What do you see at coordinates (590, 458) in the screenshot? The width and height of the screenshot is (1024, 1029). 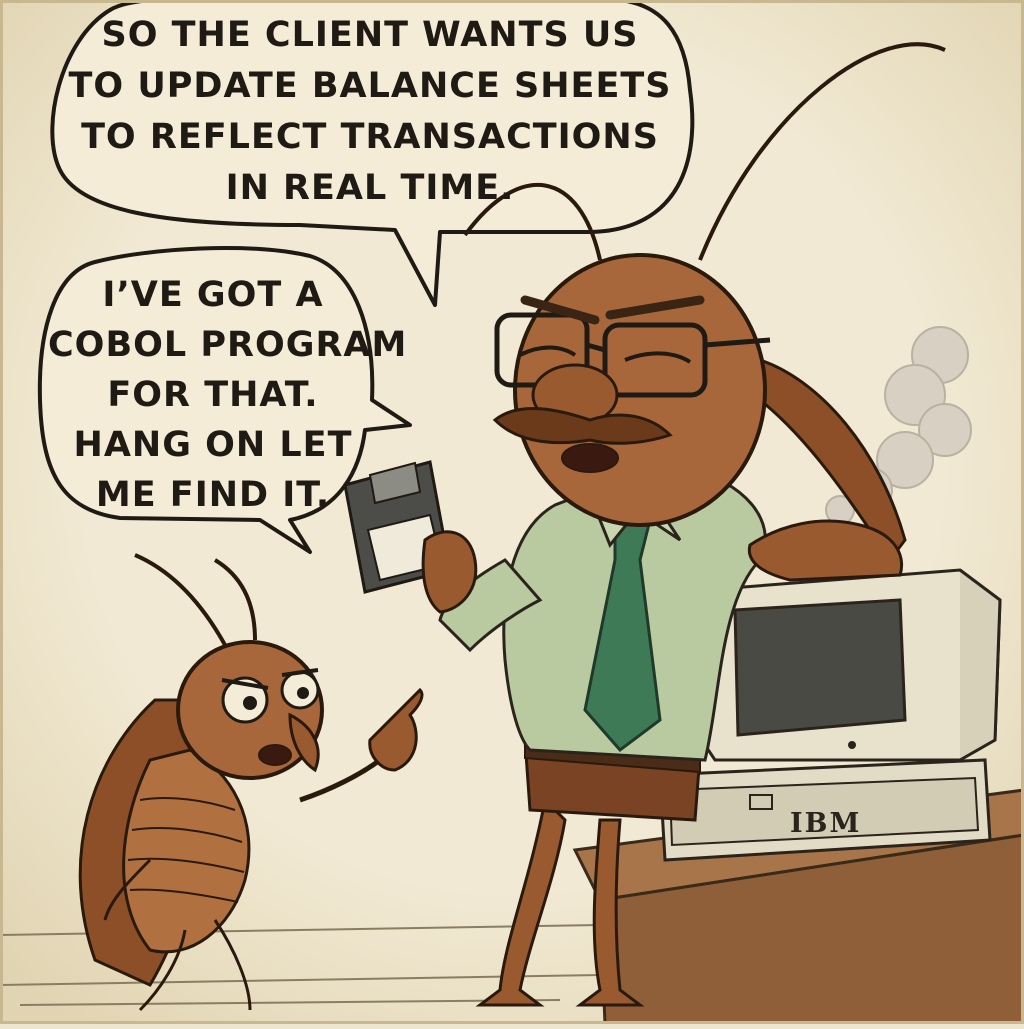 I see `mouth` at bounding box center [590, 458].